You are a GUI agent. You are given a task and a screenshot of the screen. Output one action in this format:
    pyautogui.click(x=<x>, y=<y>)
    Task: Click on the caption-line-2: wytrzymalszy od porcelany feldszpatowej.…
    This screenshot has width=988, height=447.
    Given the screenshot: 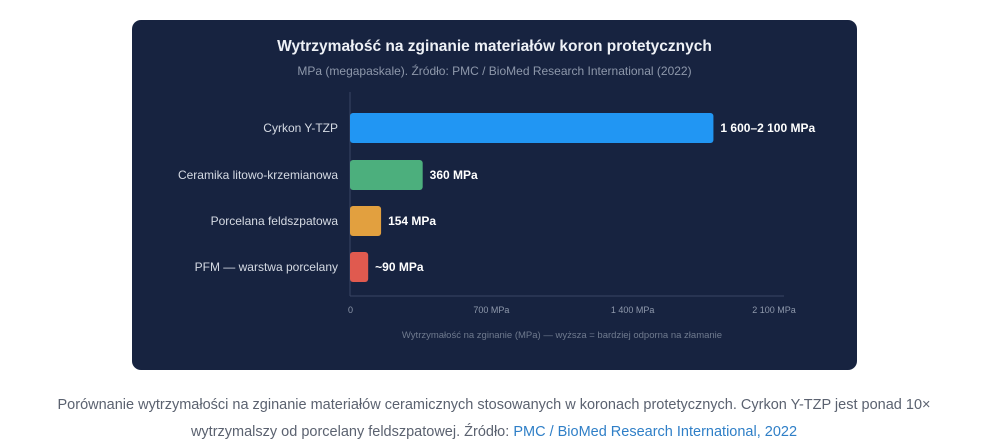 What is the action you would take?
    pyautogui.click(x=494, y=432)
    